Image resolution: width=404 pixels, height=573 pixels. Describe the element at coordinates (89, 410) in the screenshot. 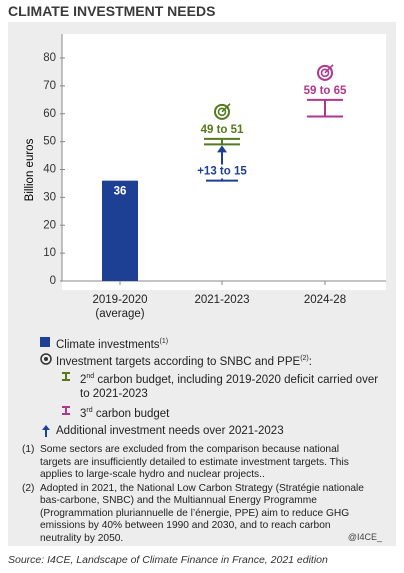

I see `legend-ordinal-suffix: rd` at that location.